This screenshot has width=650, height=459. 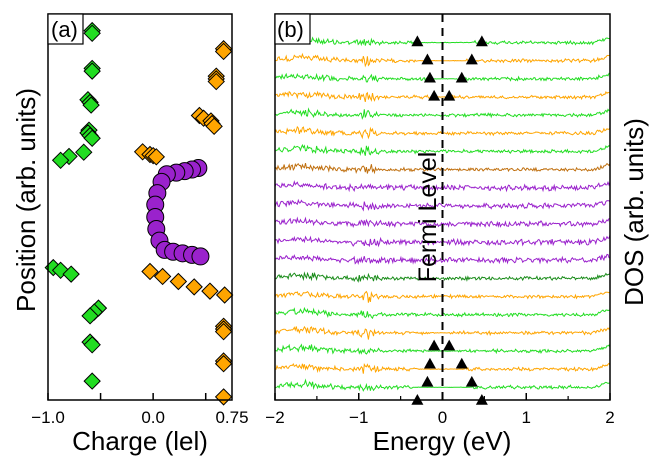 I want to click on panel-b-x-tick-label: 1, so click(x=526, y=417).